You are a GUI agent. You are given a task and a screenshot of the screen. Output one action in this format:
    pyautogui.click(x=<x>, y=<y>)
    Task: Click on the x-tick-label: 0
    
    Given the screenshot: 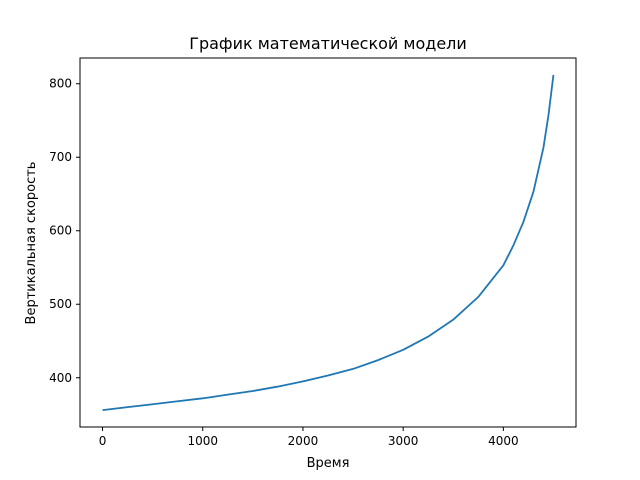 What is the action you would take?
    pyautogui.click(x=103, y=441)
    